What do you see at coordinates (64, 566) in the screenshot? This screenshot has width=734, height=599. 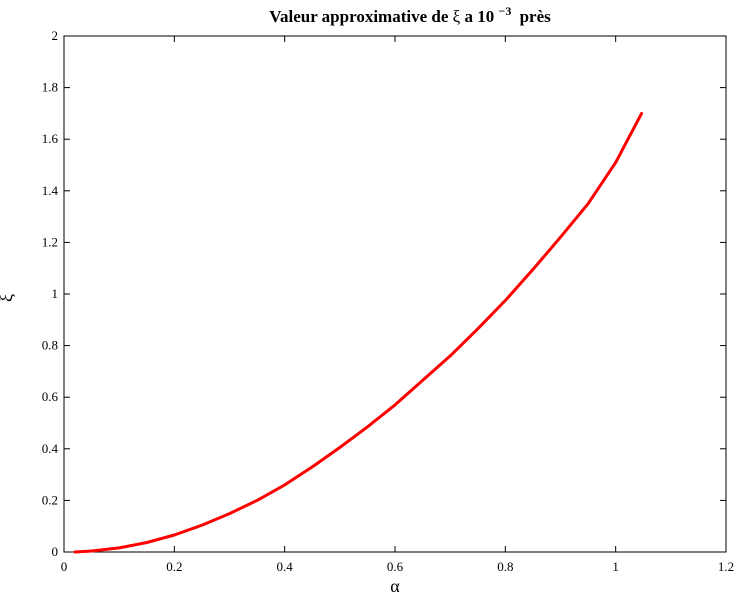 I see `x-tick-label: 0` at bounding box center [64, 566].